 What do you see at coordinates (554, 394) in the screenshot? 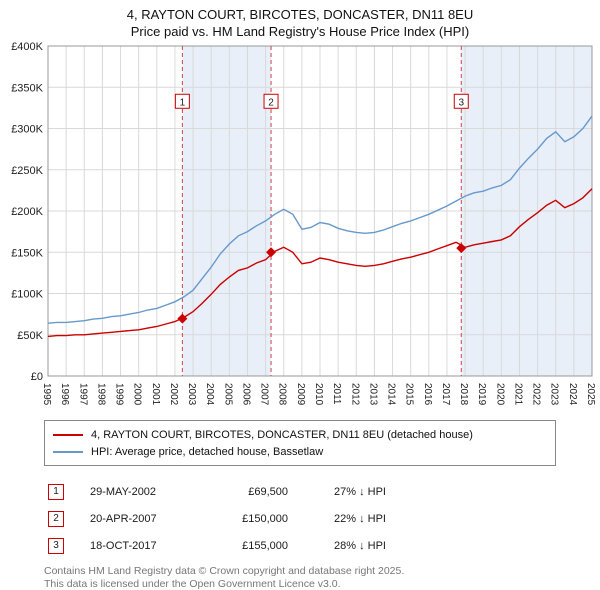
I see `x-axis-tick-label: 2023` at bounding box center [554, 394].